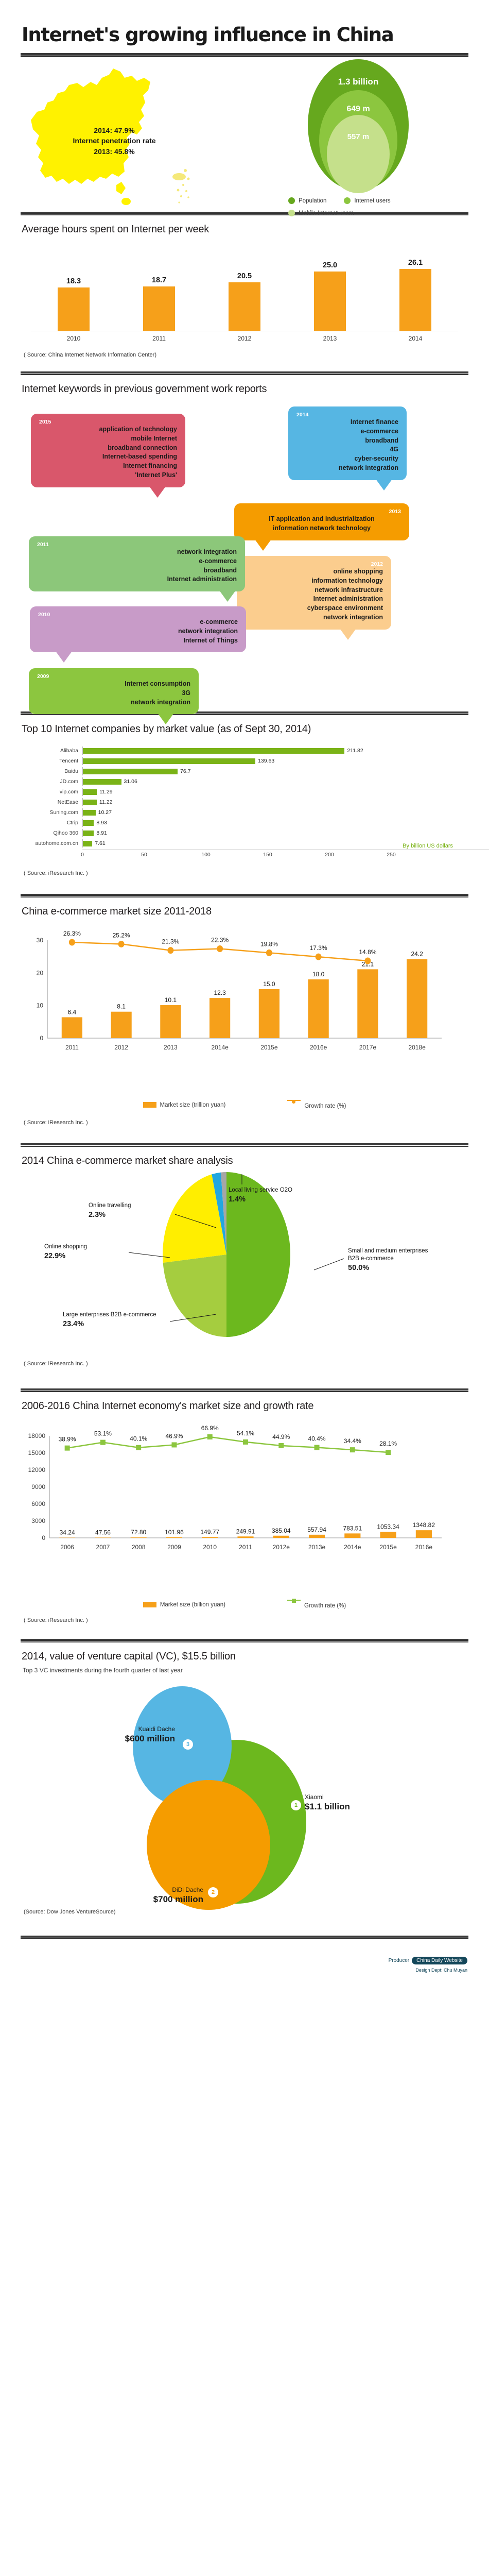 This screenshot has width=489, height=2576. I want to click on legend-mobile-users-label: Mobile Internet users, so click(326, 213).